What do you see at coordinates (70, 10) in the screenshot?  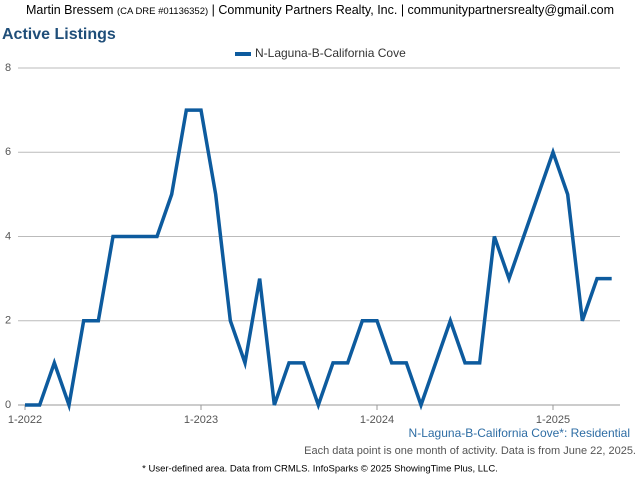 I see `agent-name: Martin Bressem` at bounding box center [70, 10].